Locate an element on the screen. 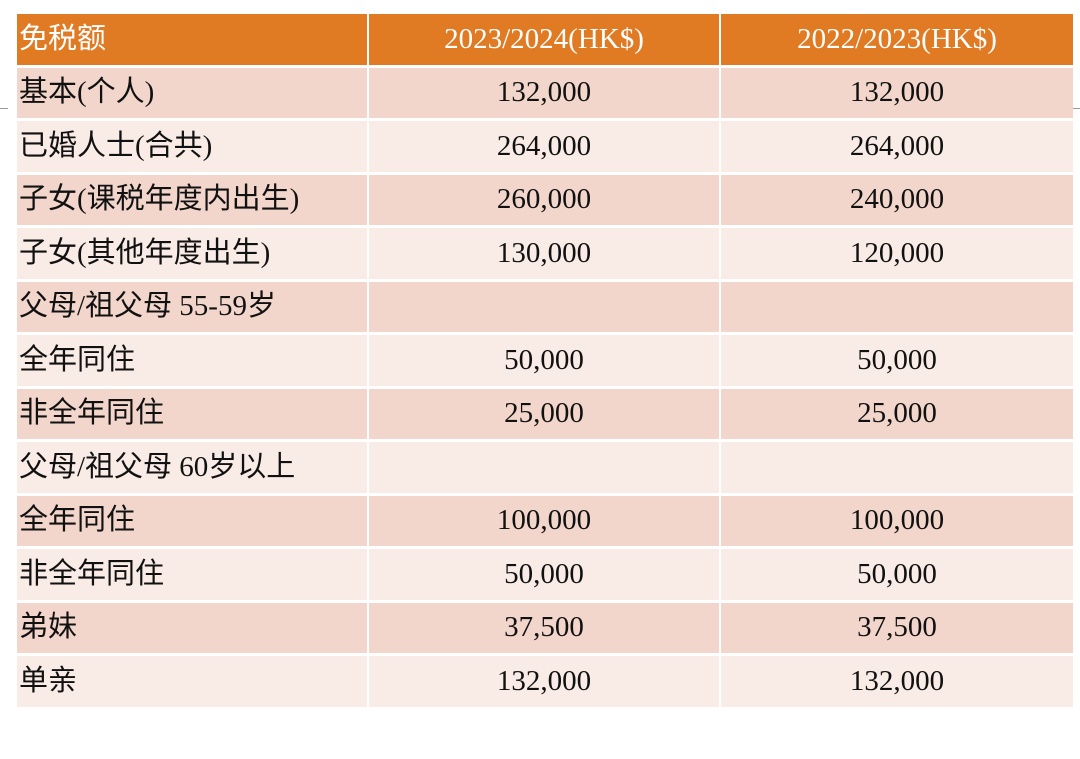 The height and width of the screenshot is (759, 1080). value-2022-2023: 240,000 is located at coordinates (897, 201).